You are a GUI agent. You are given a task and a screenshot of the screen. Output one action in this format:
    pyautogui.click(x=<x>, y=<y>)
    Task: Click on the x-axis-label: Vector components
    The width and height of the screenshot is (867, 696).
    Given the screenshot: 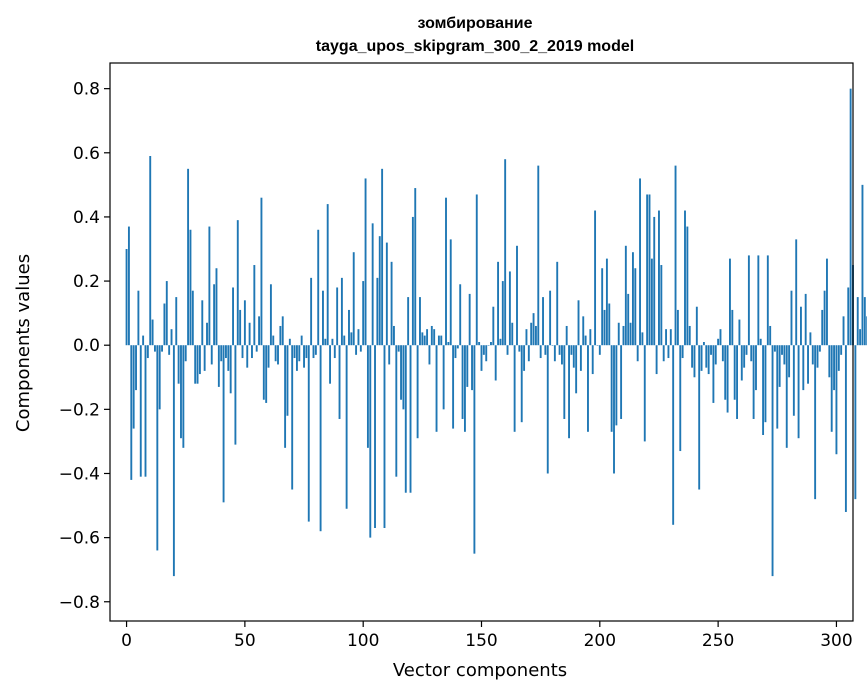 What is the action you would take?
    pyautogui.click(x=480, y=670)
    